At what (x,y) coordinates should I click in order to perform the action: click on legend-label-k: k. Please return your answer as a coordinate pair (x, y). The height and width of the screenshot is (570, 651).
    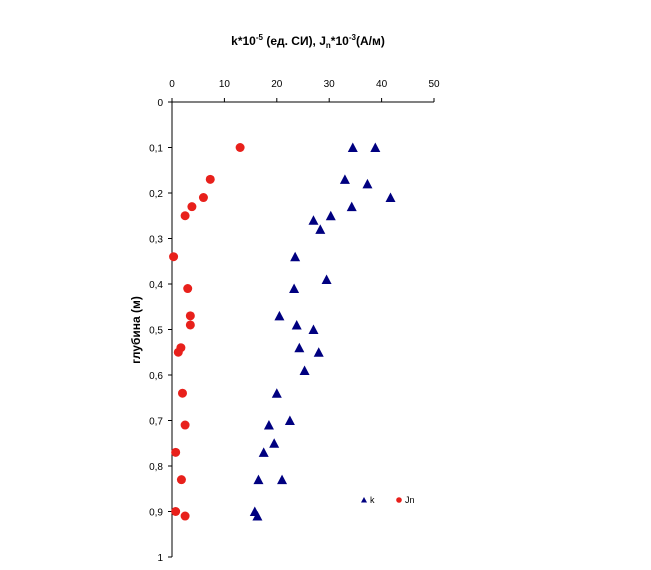
    Looking at the image, I should click on (372, 500).